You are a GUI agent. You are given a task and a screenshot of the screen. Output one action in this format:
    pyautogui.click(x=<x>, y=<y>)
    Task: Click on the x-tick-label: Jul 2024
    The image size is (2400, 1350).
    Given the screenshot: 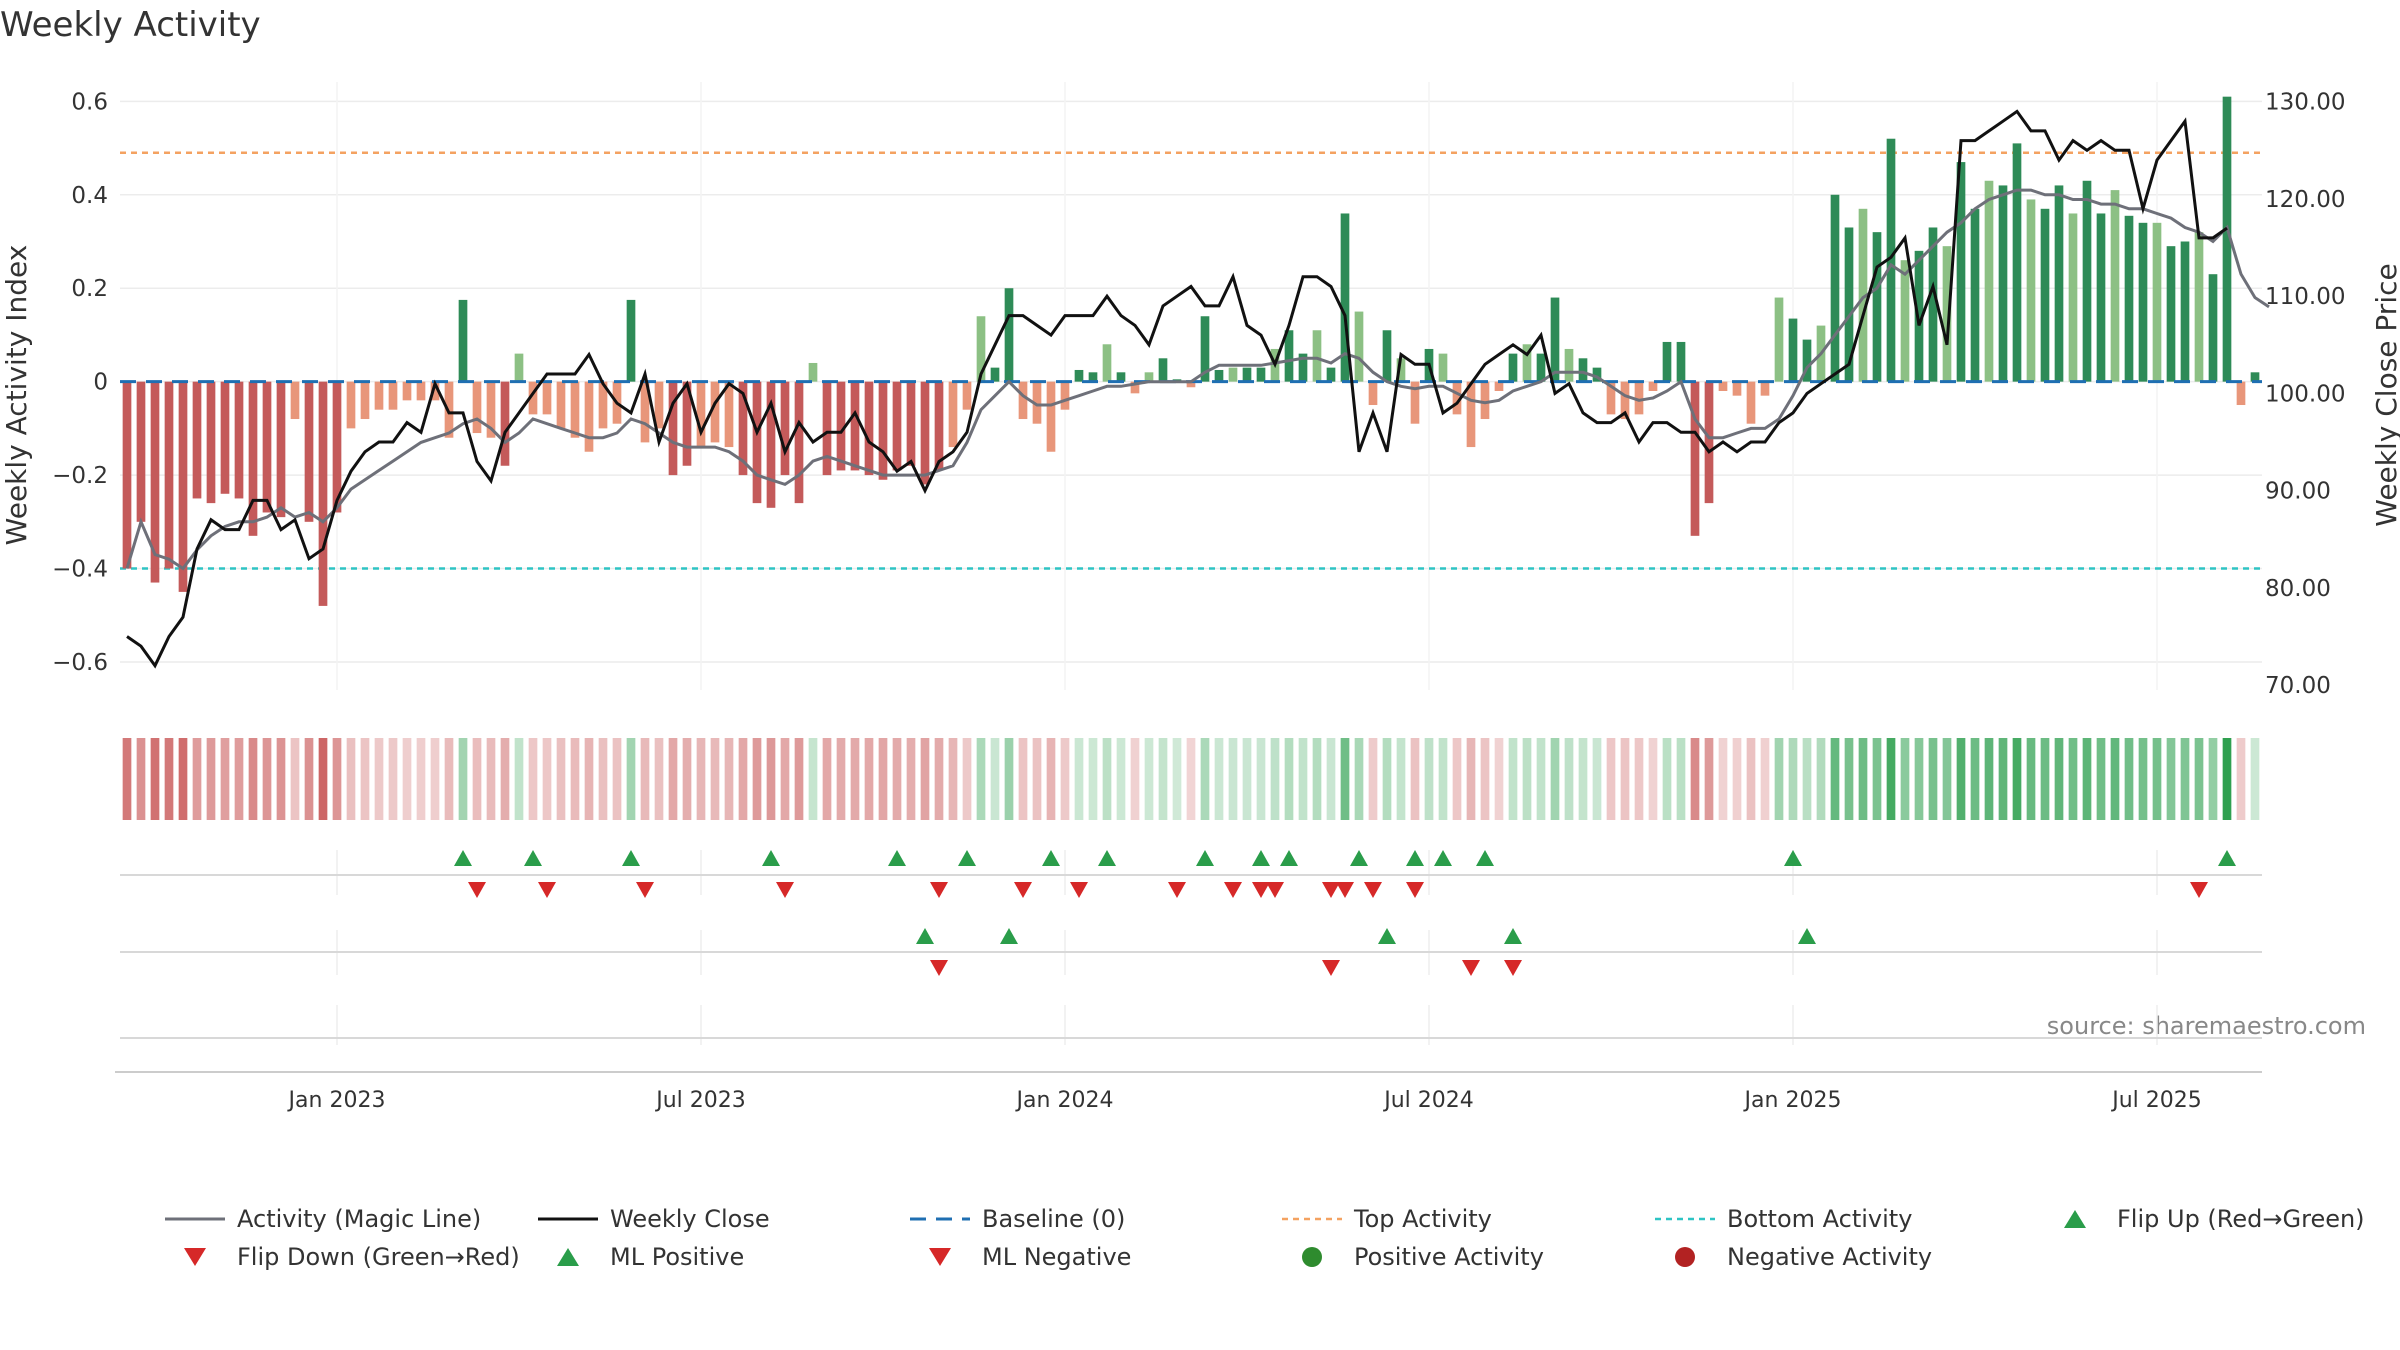 What is the action you would take?
    pyautogui.click(x=1428, y=1100)
    